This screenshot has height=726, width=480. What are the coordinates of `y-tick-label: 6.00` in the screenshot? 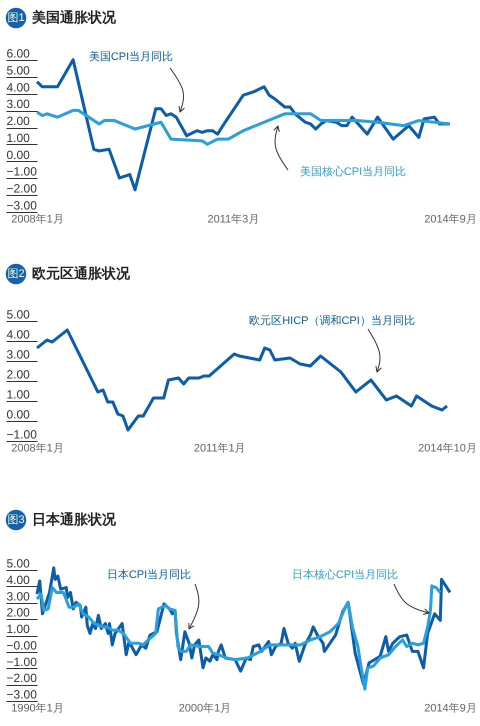 It's located at (18, 53).